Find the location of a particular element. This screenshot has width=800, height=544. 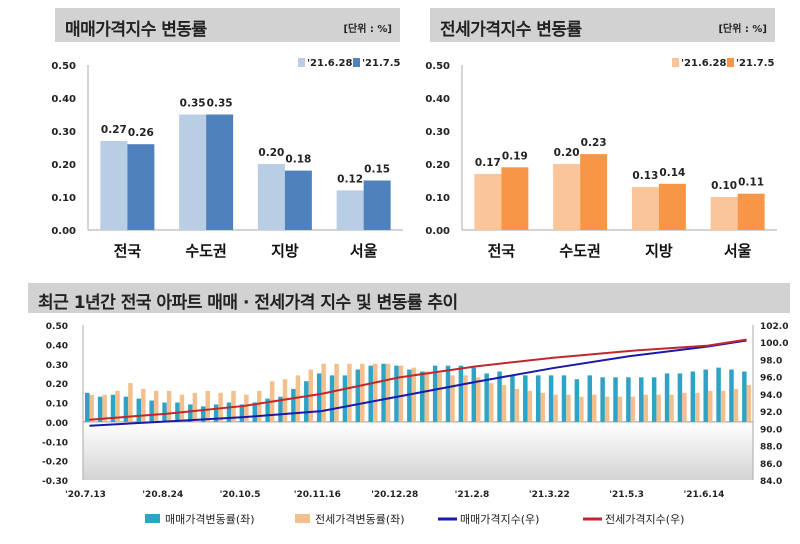

x-tick-label: '20.7.13 is located at coordinates (85, 495).